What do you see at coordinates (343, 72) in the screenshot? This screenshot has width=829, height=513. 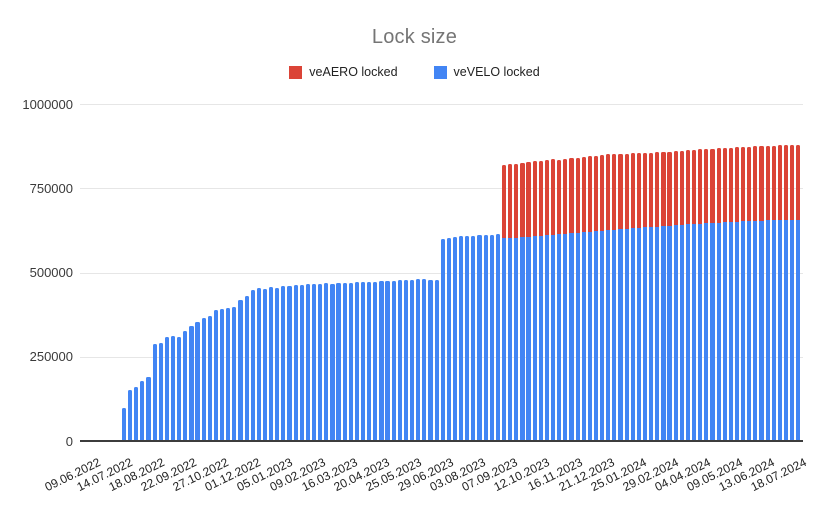 I see `legend-item-veaero: veAERO locked` at bounding box center [343, 72].